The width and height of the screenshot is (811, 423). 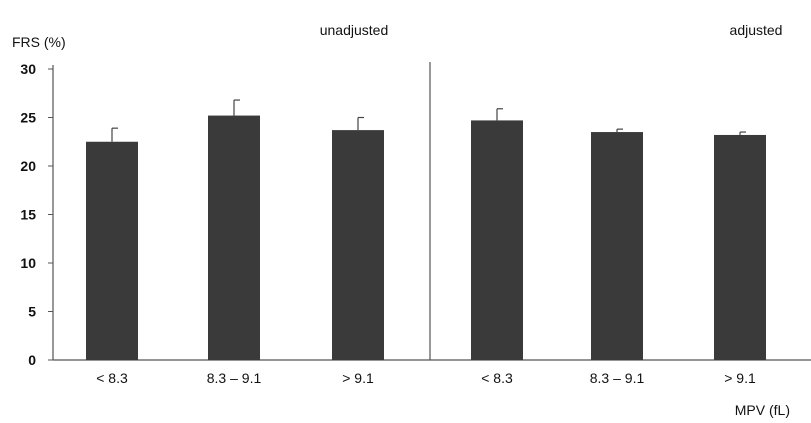 I want to click on y-tick-label: 30, so click(x=28, y=69).